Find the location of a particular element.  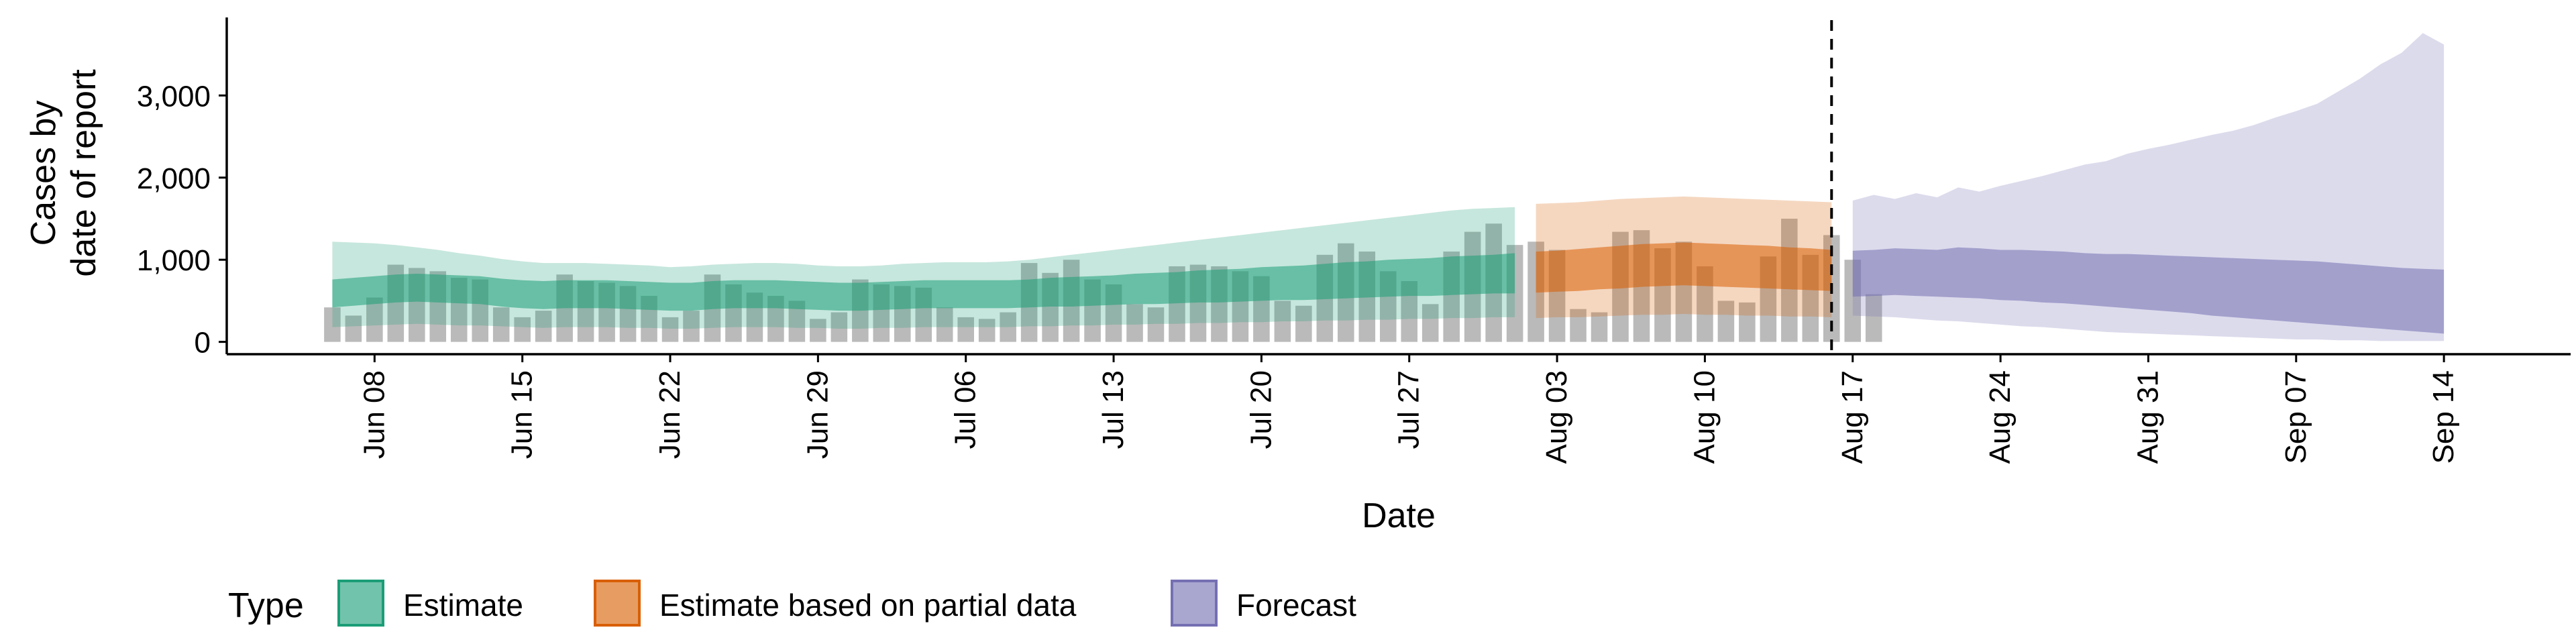

x-tick-label: Sep 14 is located at coordinates (2443, 417).